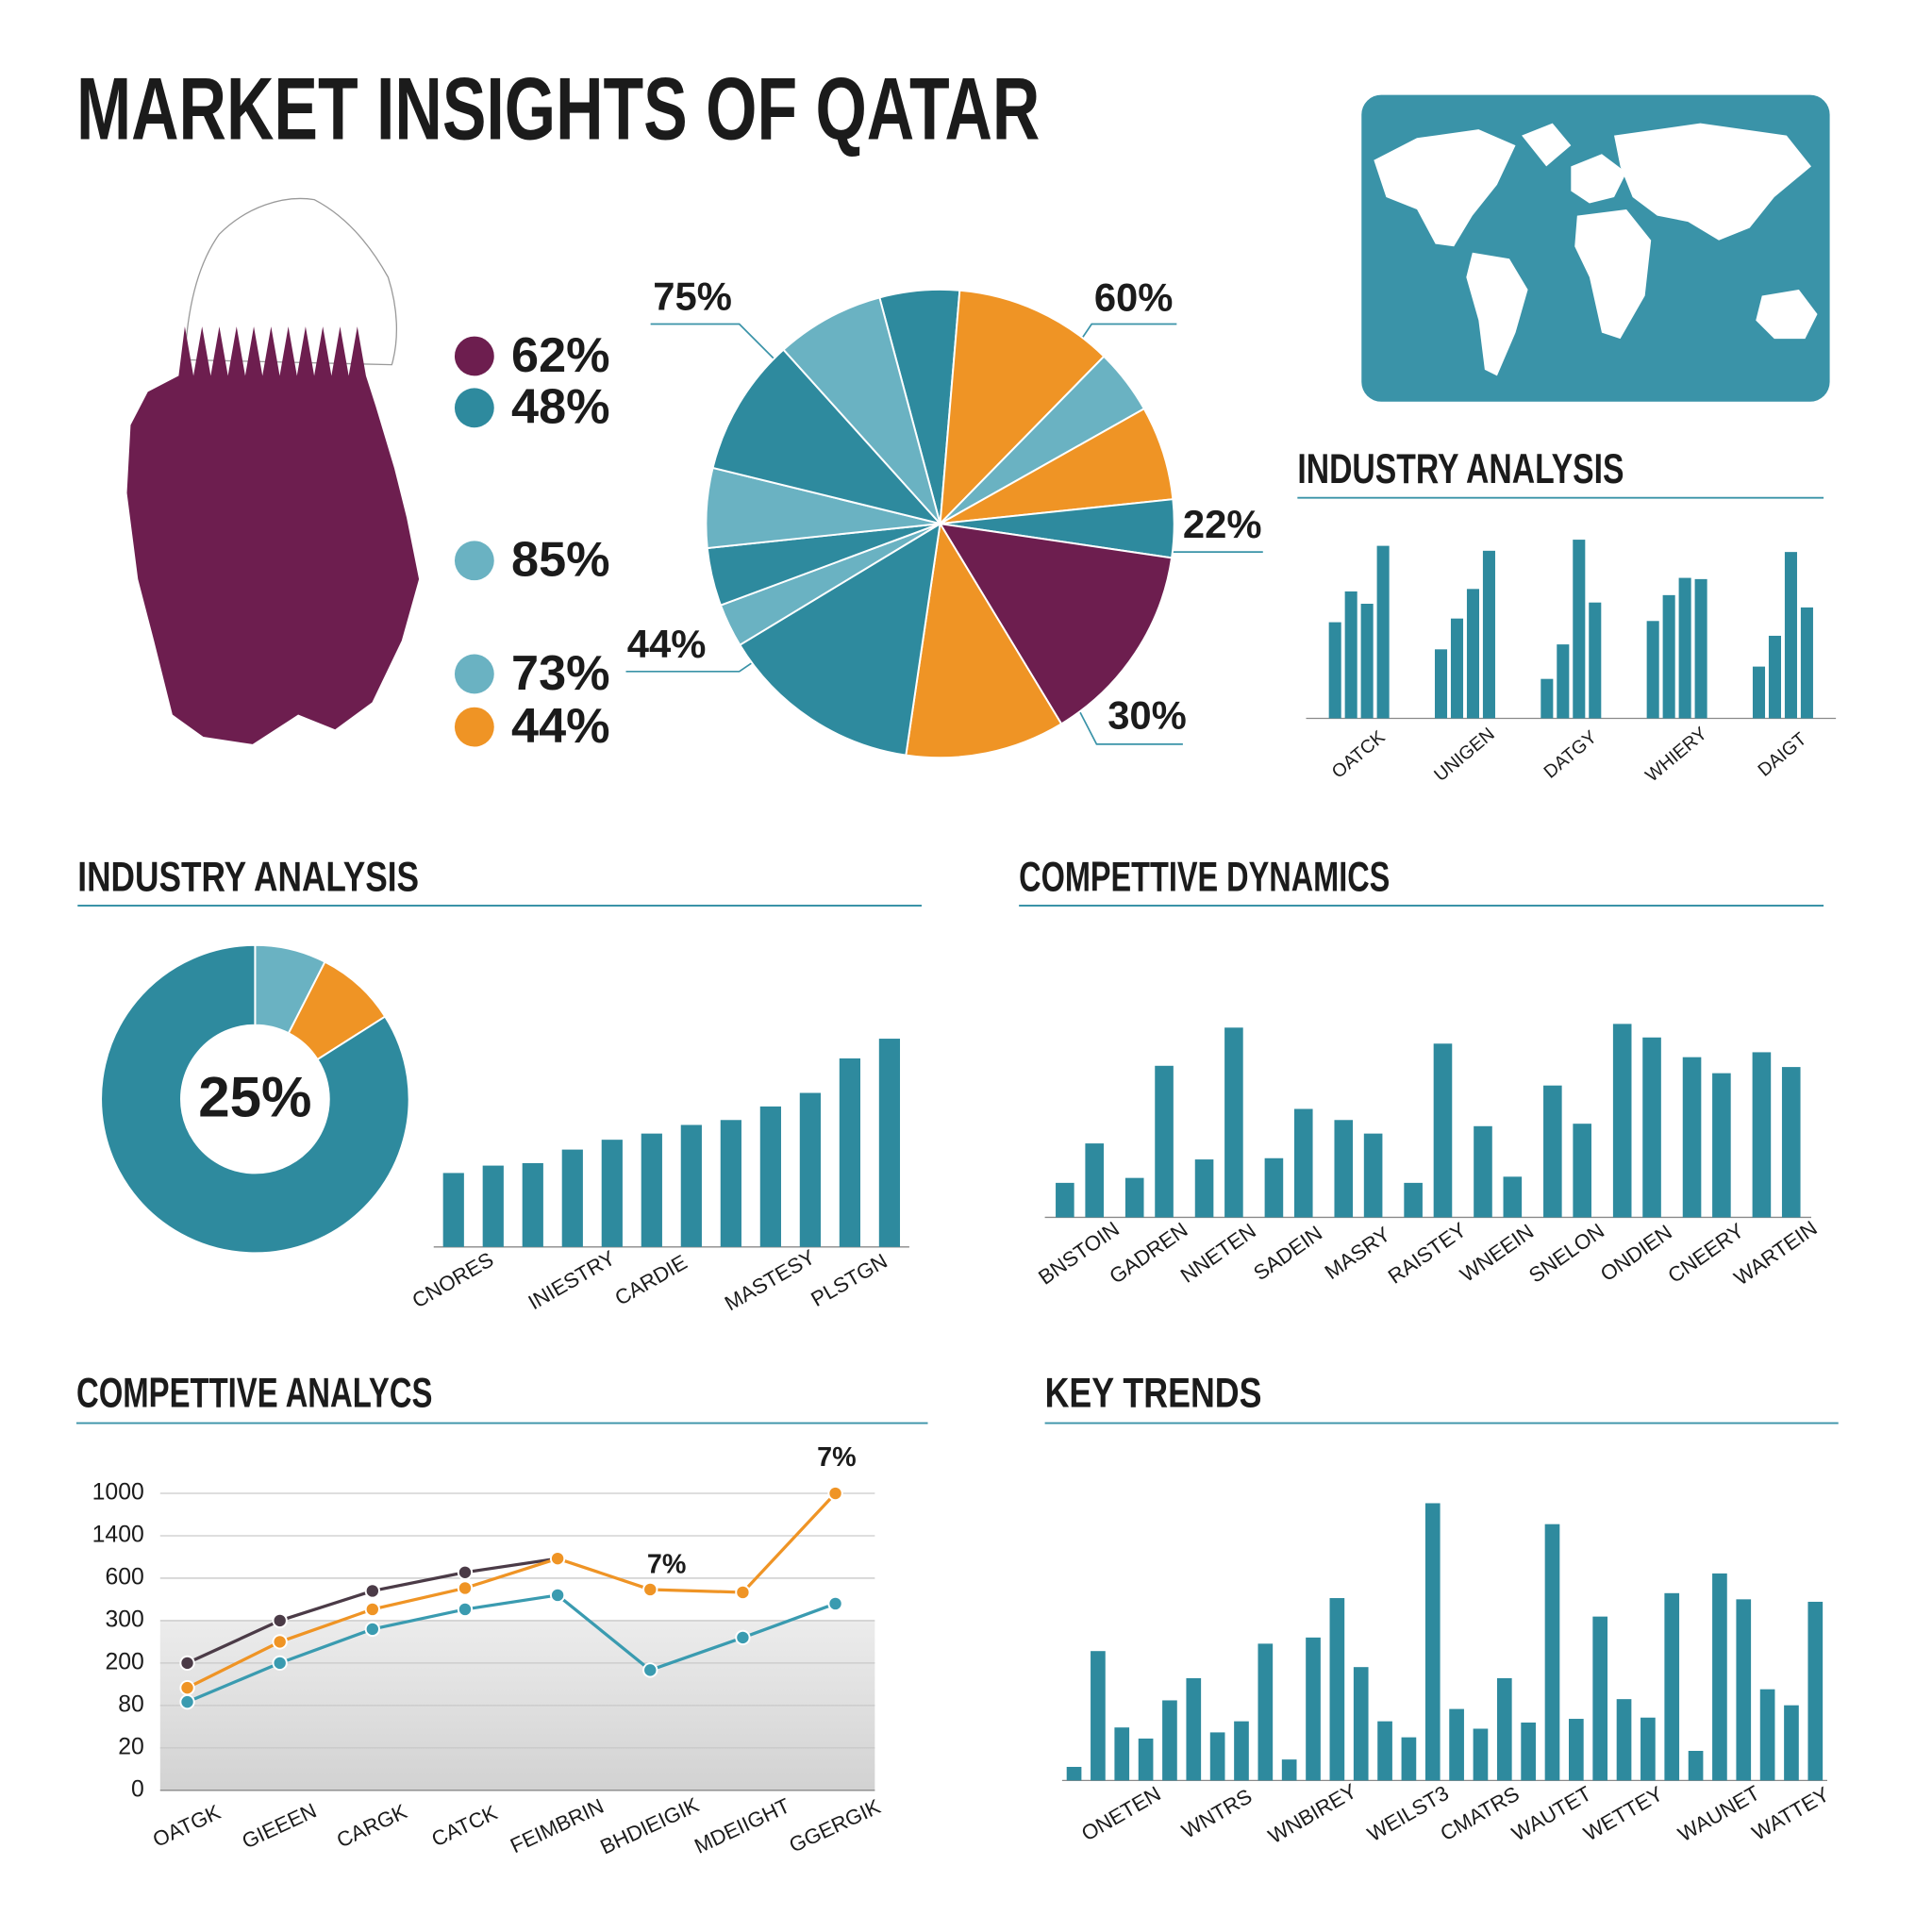 The image size is (1932, 1932). Describe the element at coordinates (561, 726) in the screenshot. I see `value-label: 44%` at that location.